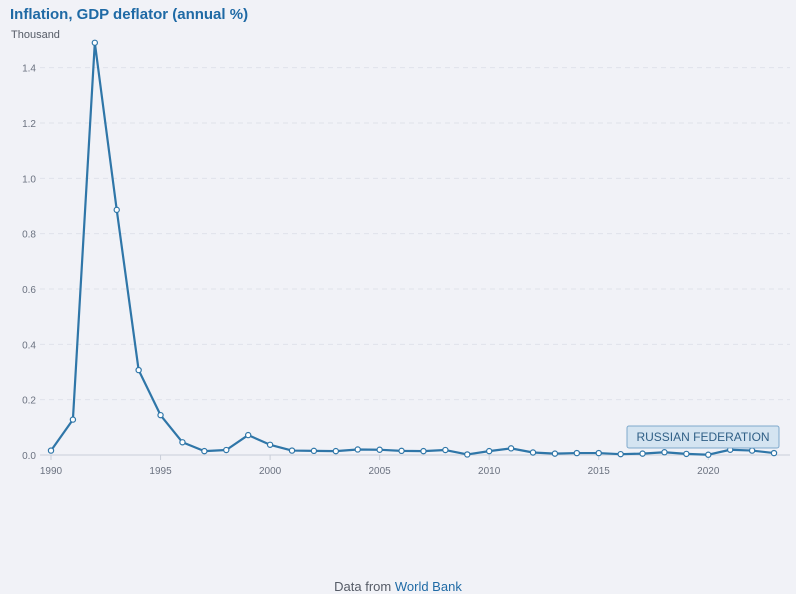 The image size is (796, 594). Describe the element at coordinates (129, 14) in the screenshot. I see `chart-title: Inflation, GDP deflator (annual %)` at that location.